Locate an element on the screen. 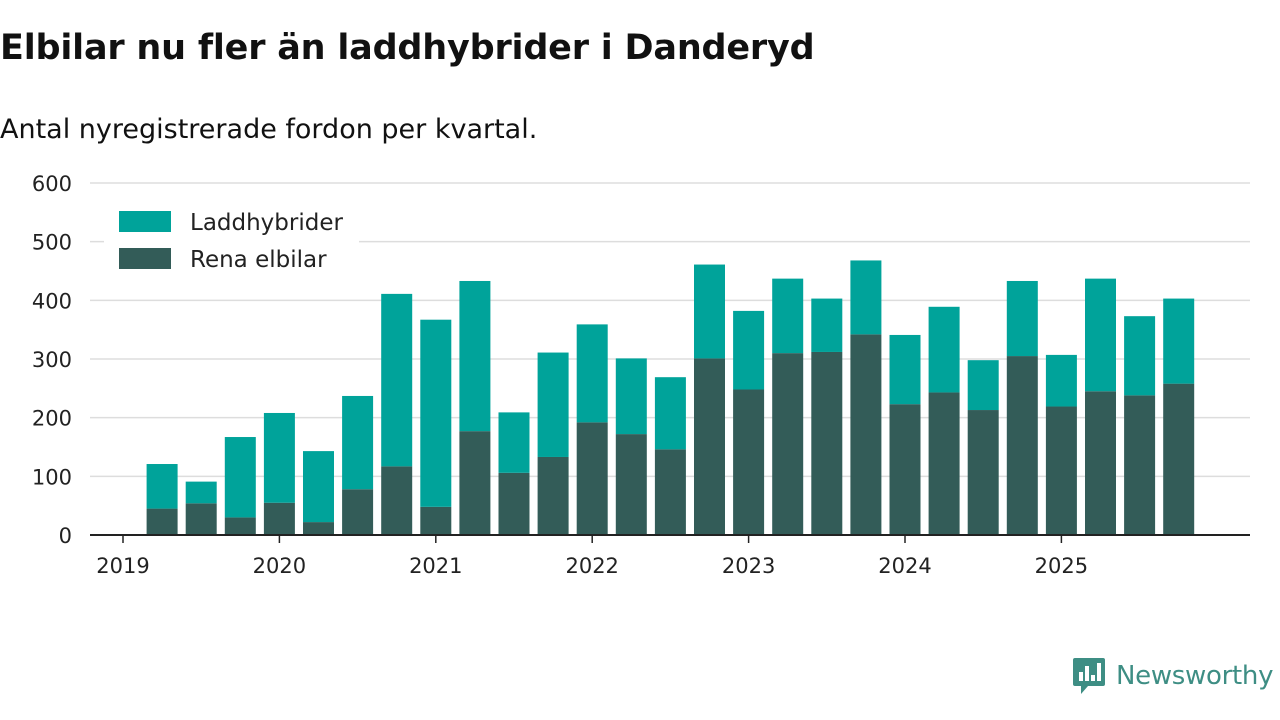 This screenshot has width=1280, height=720. legend-label-laddhybrider: Laddhybrider is located at coordinates (266, 223).